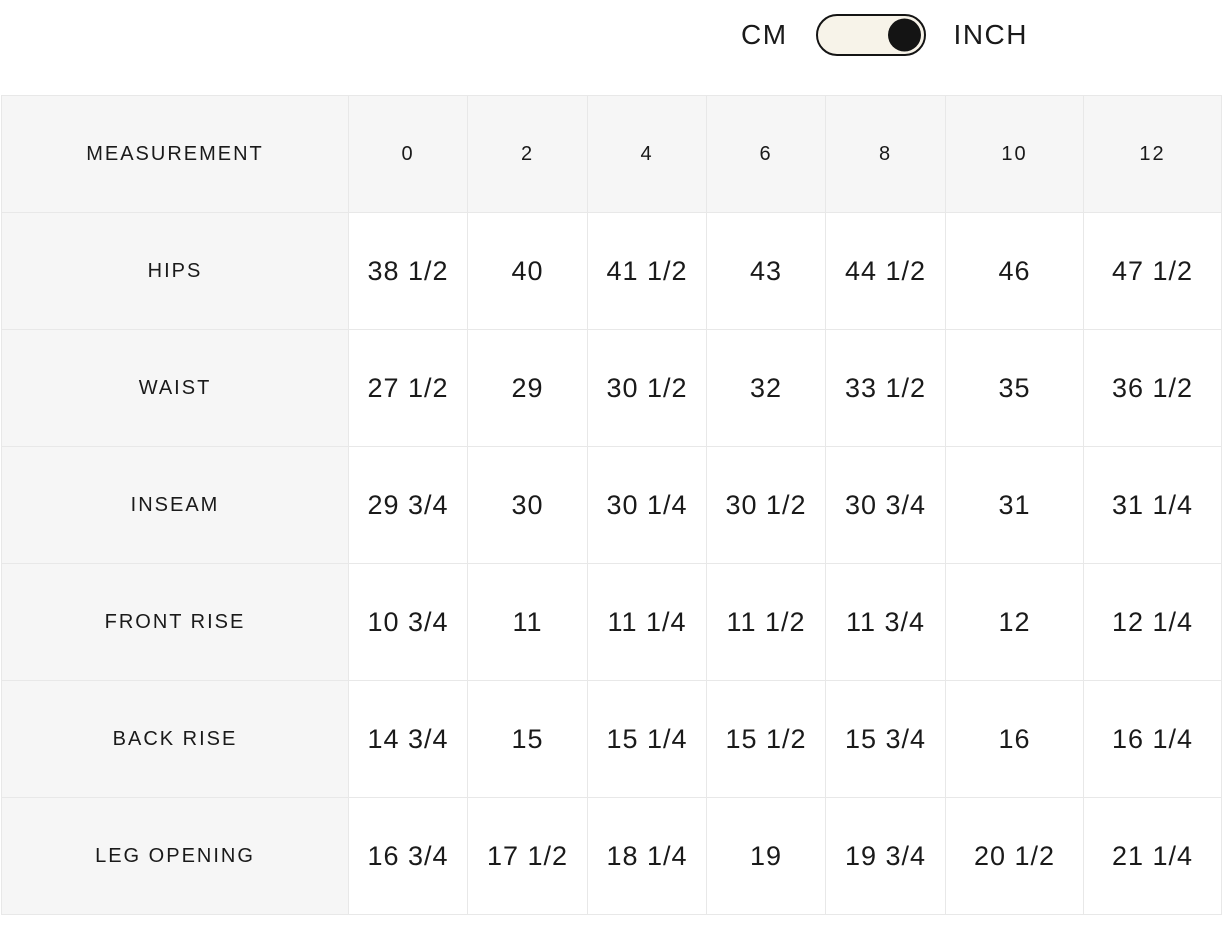 The width and height of the screenshot is (1226, 926). Describe the element at coordinates (1014, 388) in the screenshot. I see `value-cell: 35` at that location.